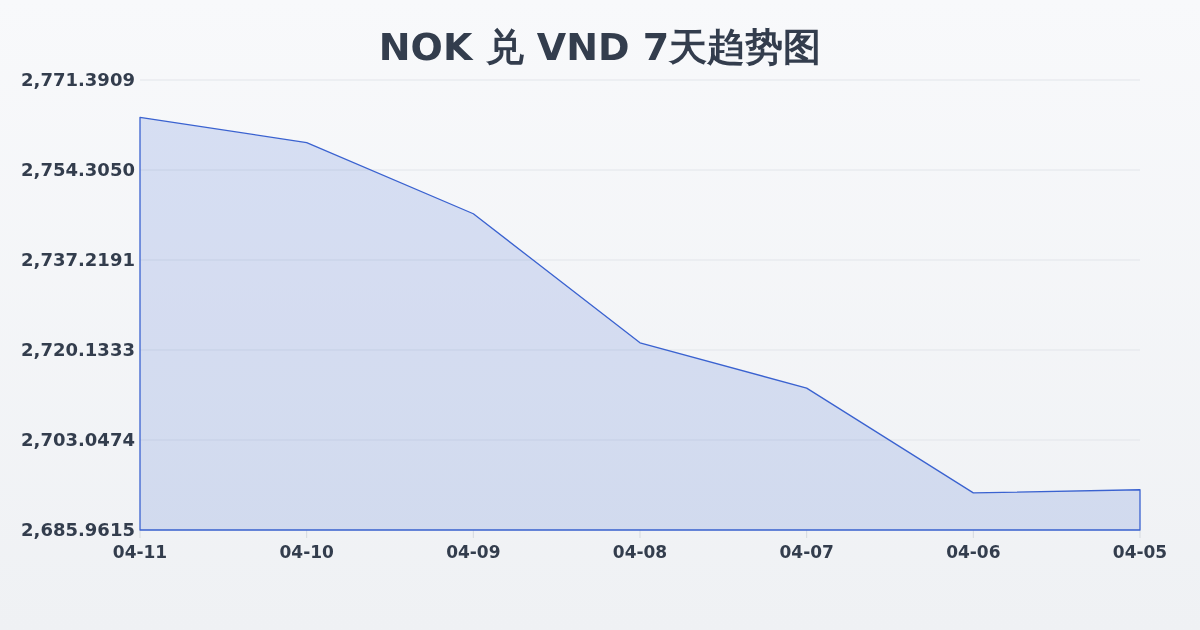 This screenshot has width=1200, height=630. Describe the element at coordinates (140, 552) in the screenshot. I see `x-tick-label: 04-11` at that location.